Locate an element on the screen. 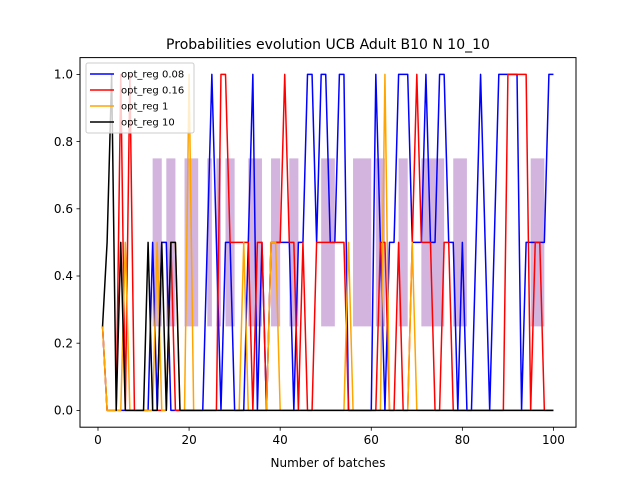 This screenshot has height=480, width=640. legend-label-3: opt_reg 10 is located at coordinates (148, 123).